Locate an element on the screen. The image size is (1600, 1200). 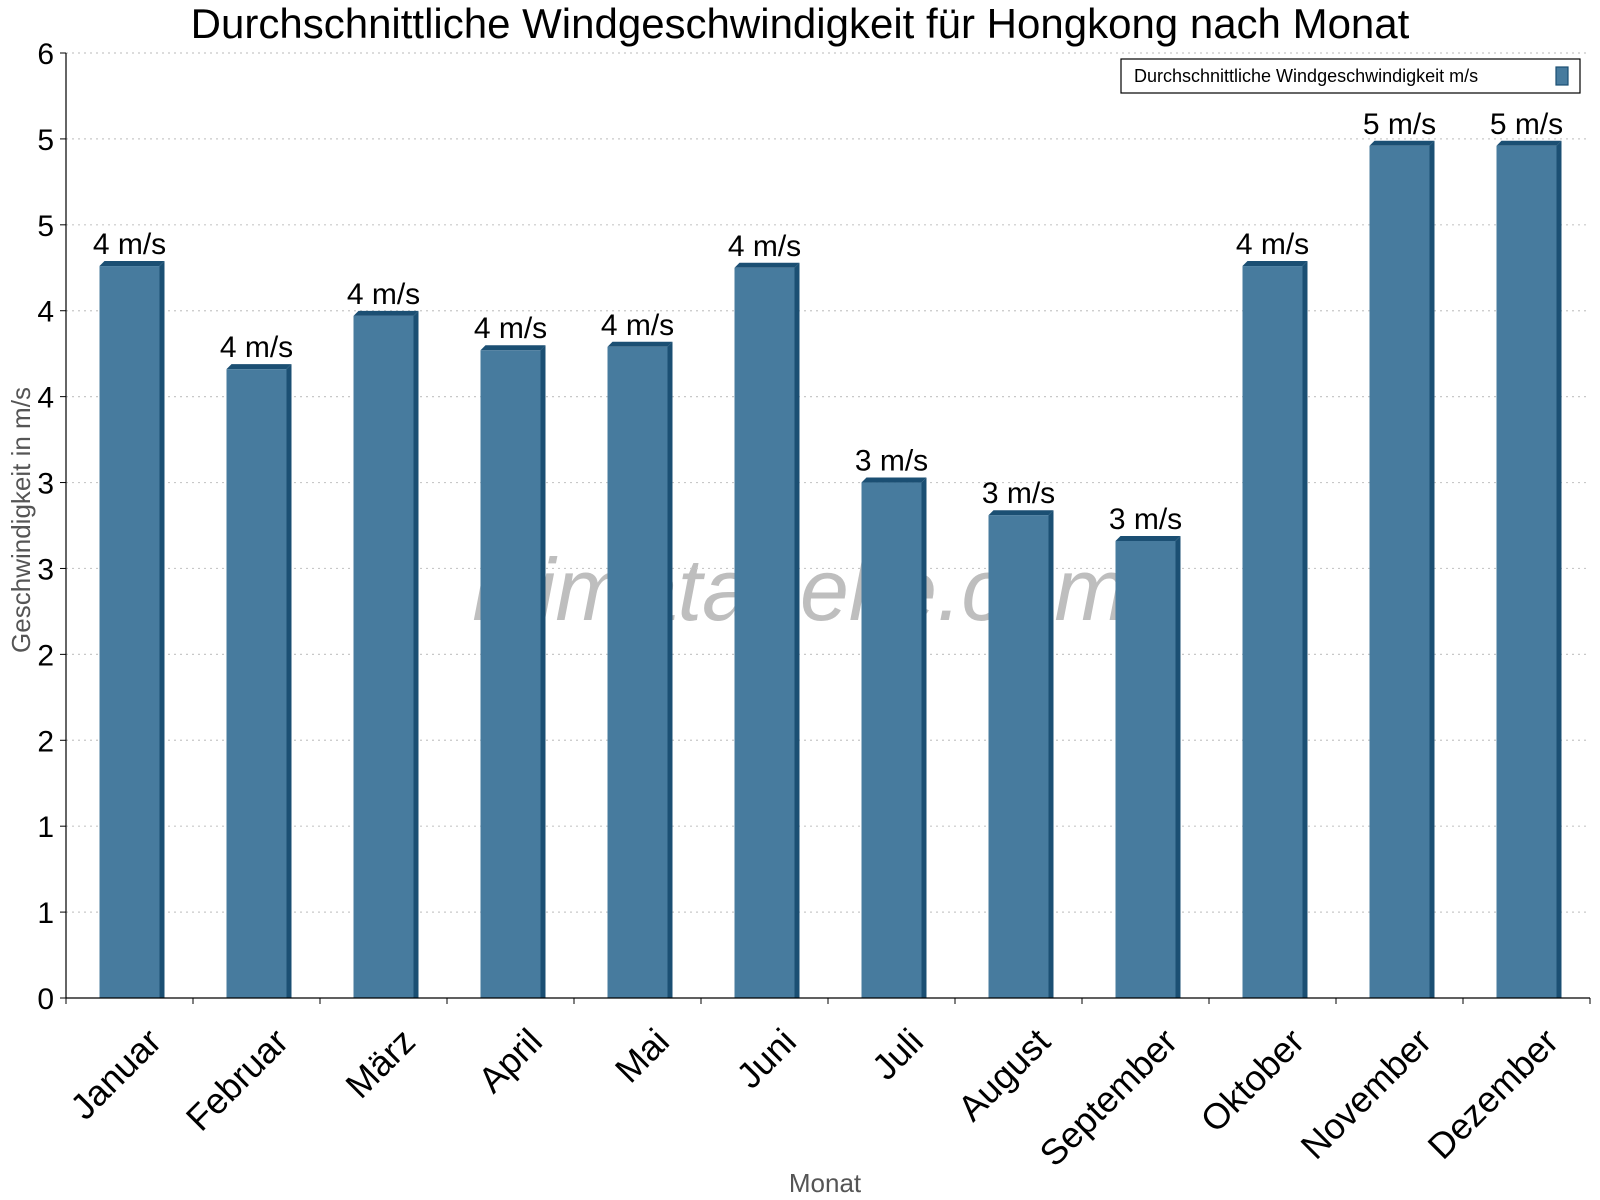
x-tick-label: Februar is located at coordinates (237, 1079).